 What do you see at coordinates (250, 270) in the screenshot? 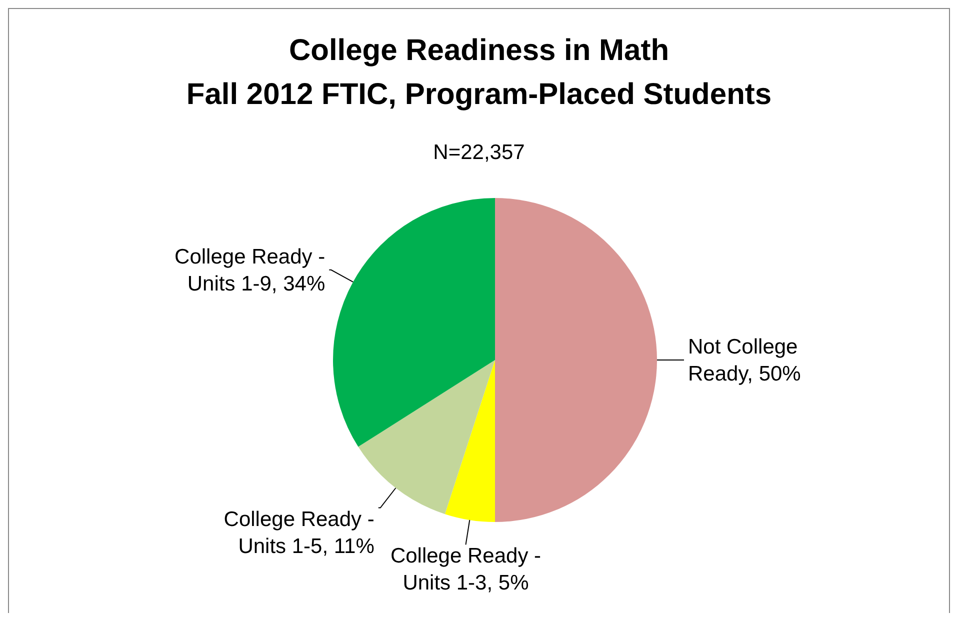
I see `slice-label: College Ready - Units 1-9, 34%` at bounding box center [250, 270].